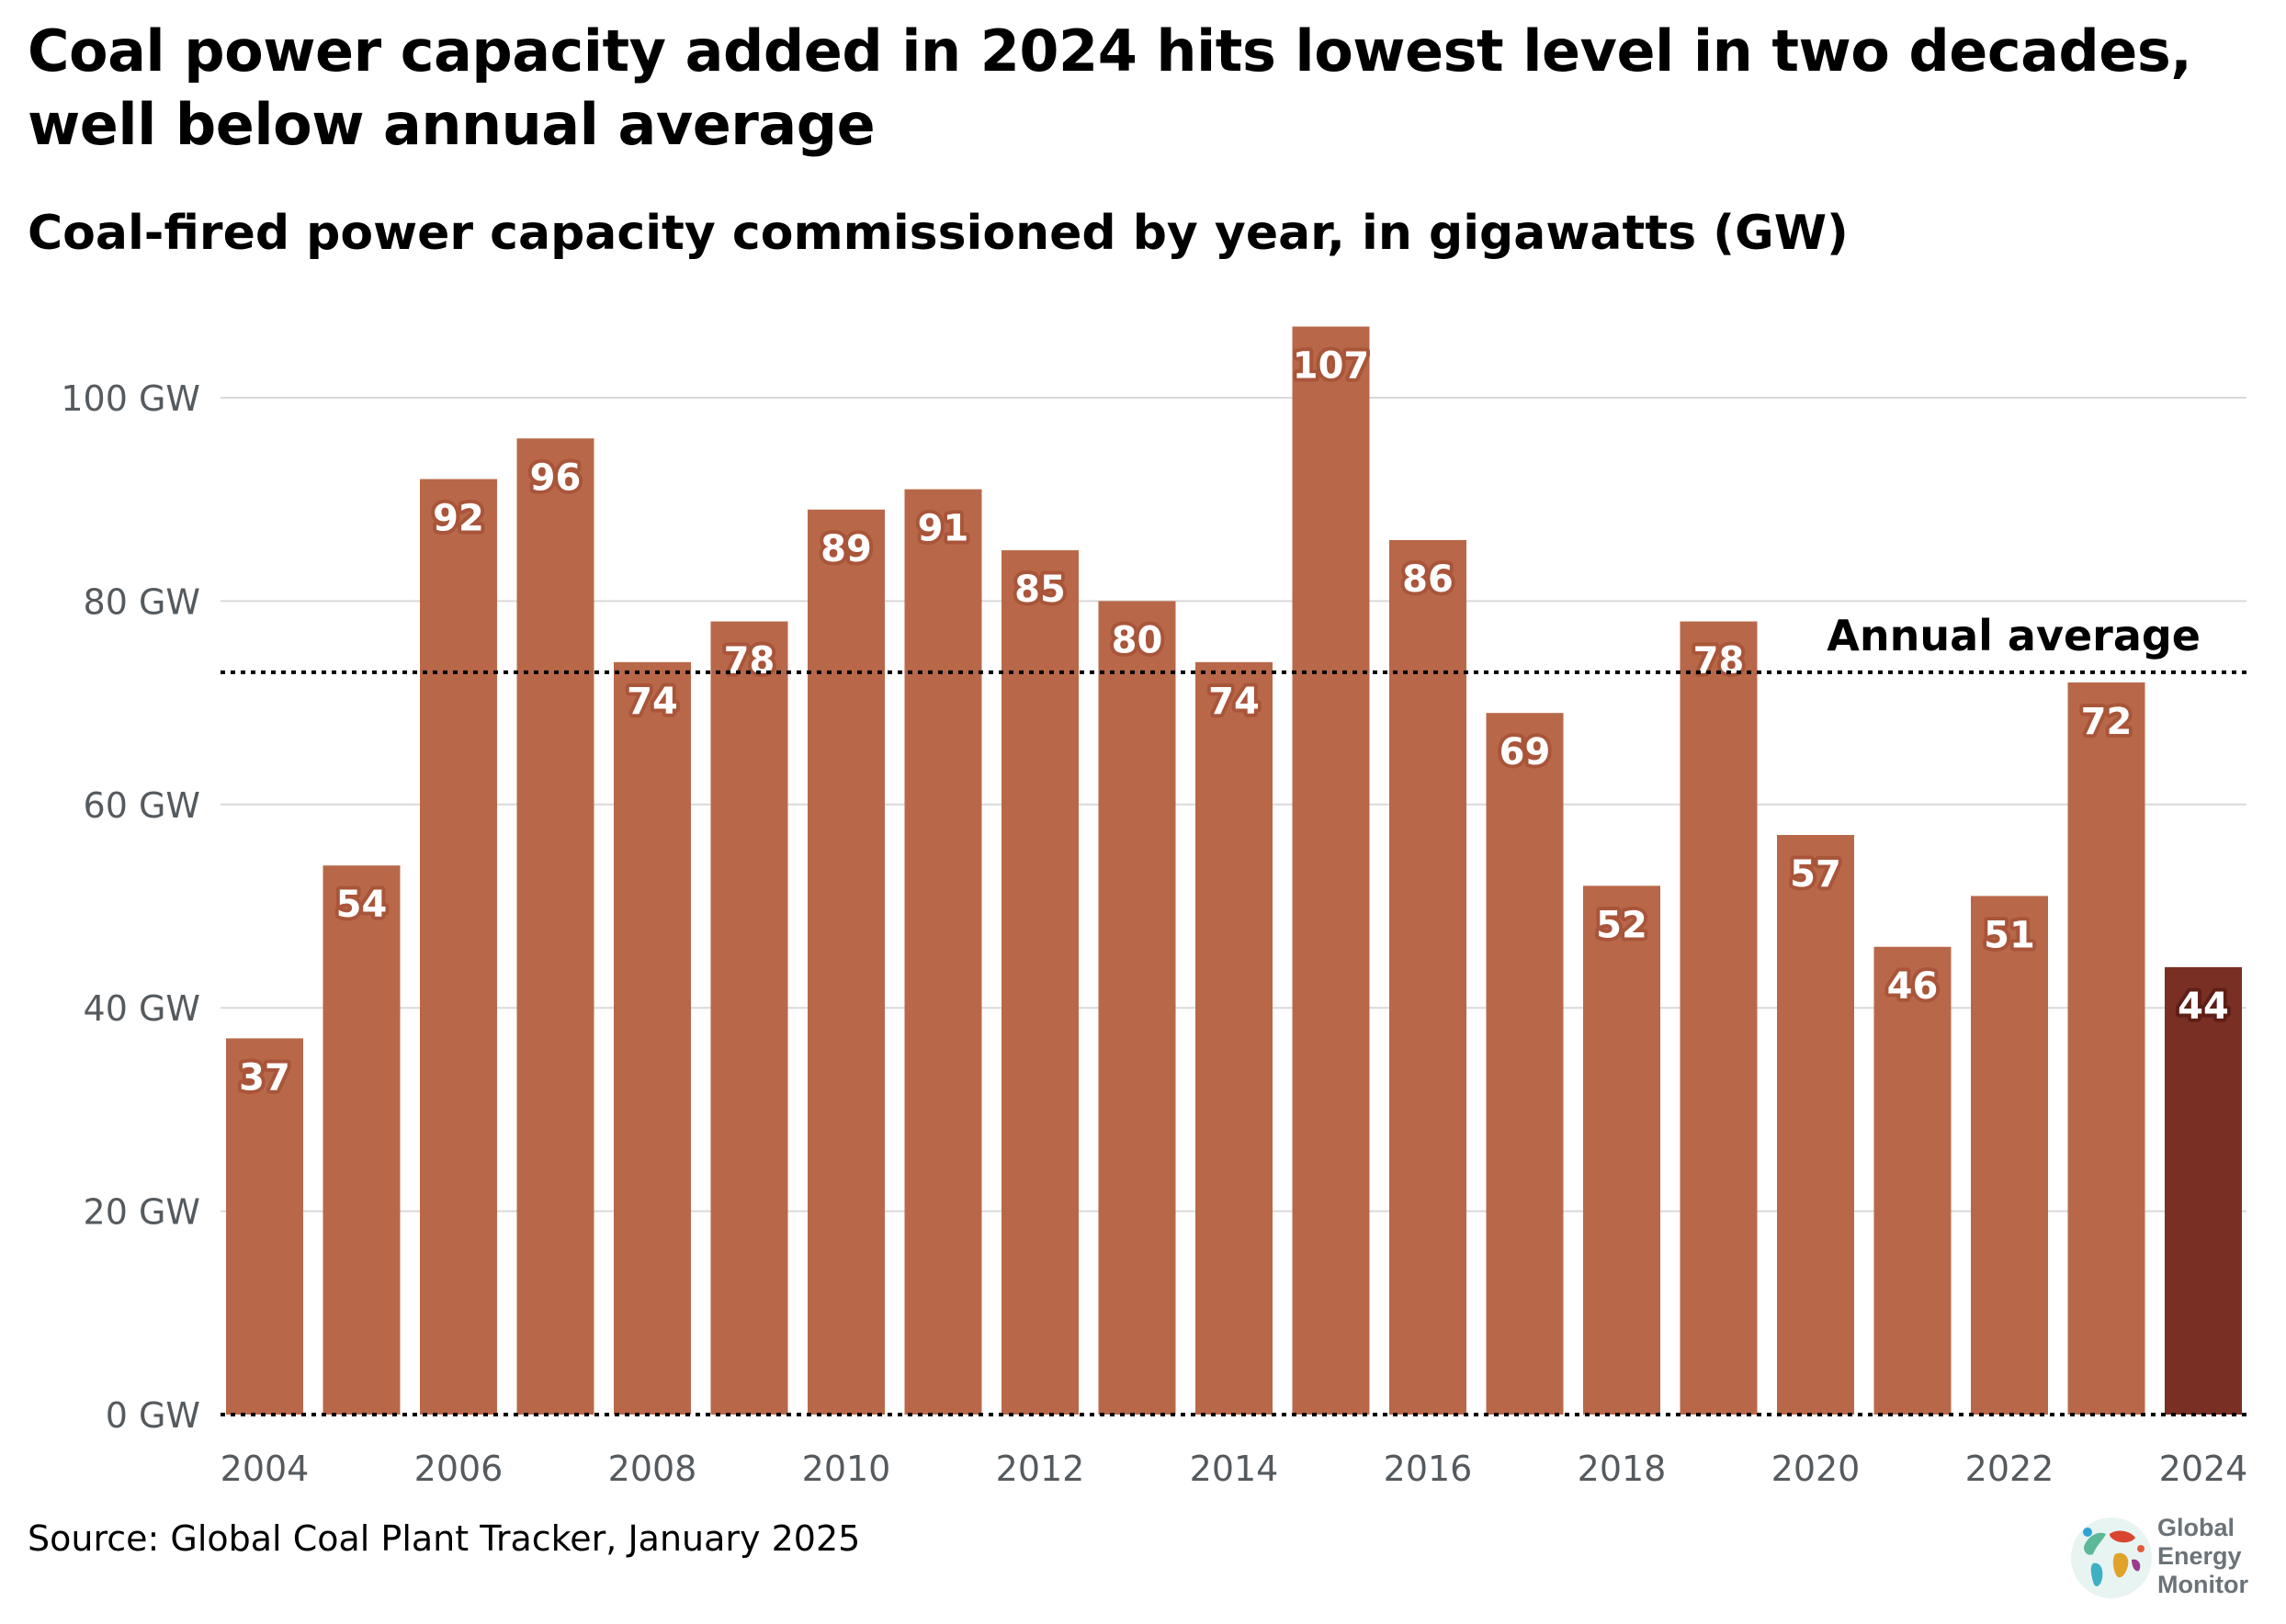 The image size is (2286, 1624). I want to click on bar-label-2021: 46, so click(1913, 986).